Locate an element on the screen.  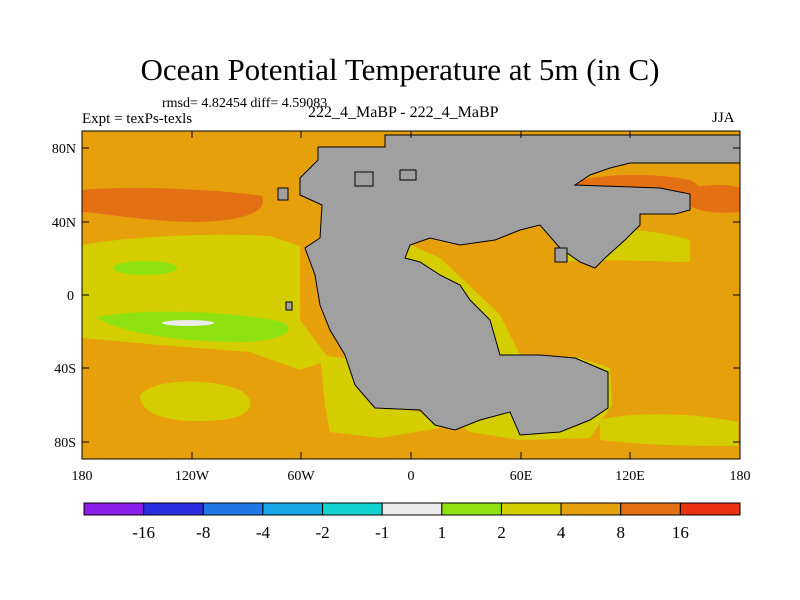
north-pacific-warm is located at coordinates (173, 205).